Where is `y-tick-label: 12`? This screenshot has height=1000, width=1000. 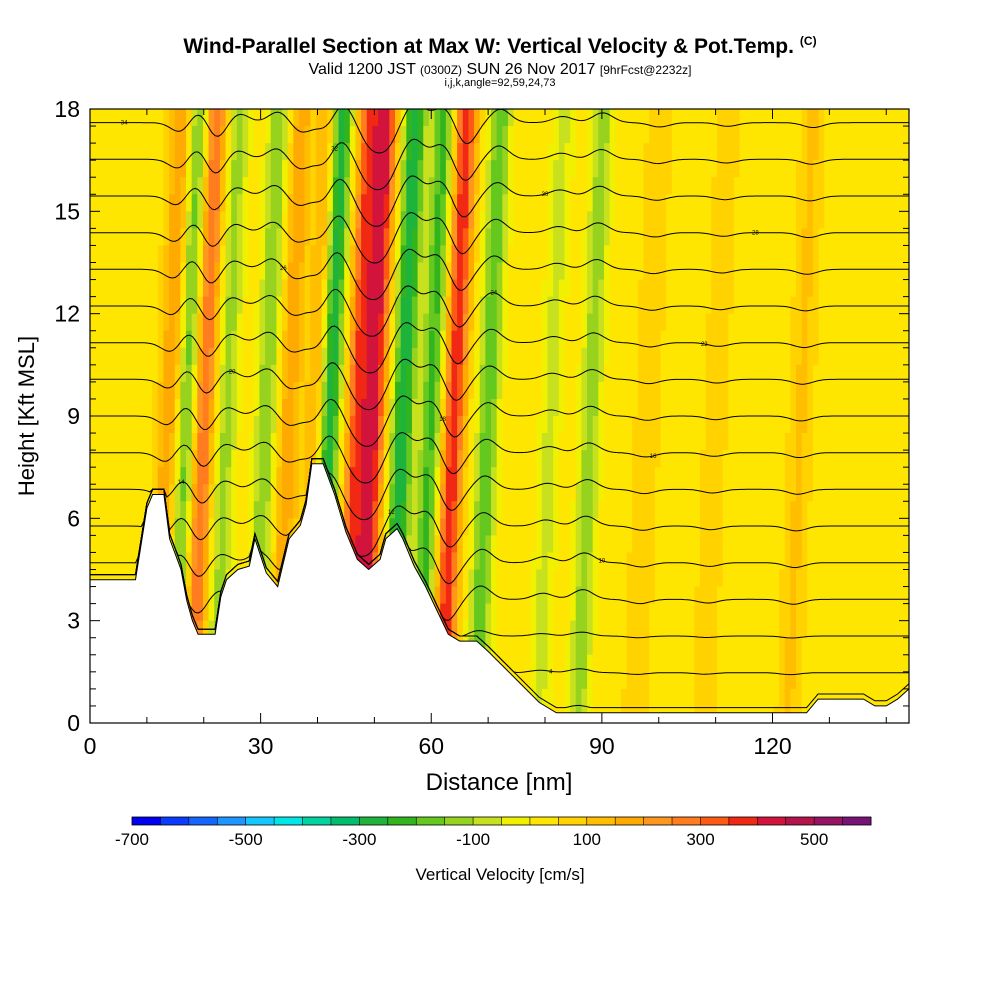 y-tick-label: 12 is located at coordinates (67, 314).